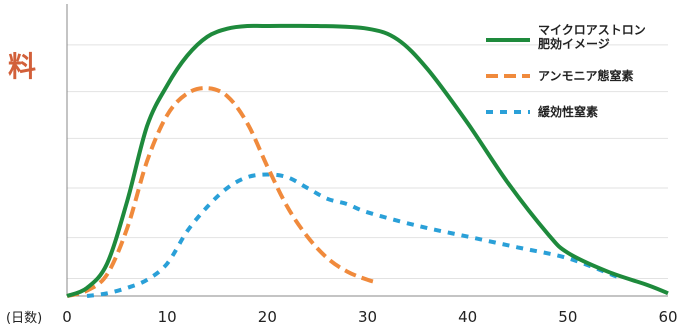 The image size is (681, 327). I want to click on legend-label-2: 緩効性窒素, so click(568, 111).